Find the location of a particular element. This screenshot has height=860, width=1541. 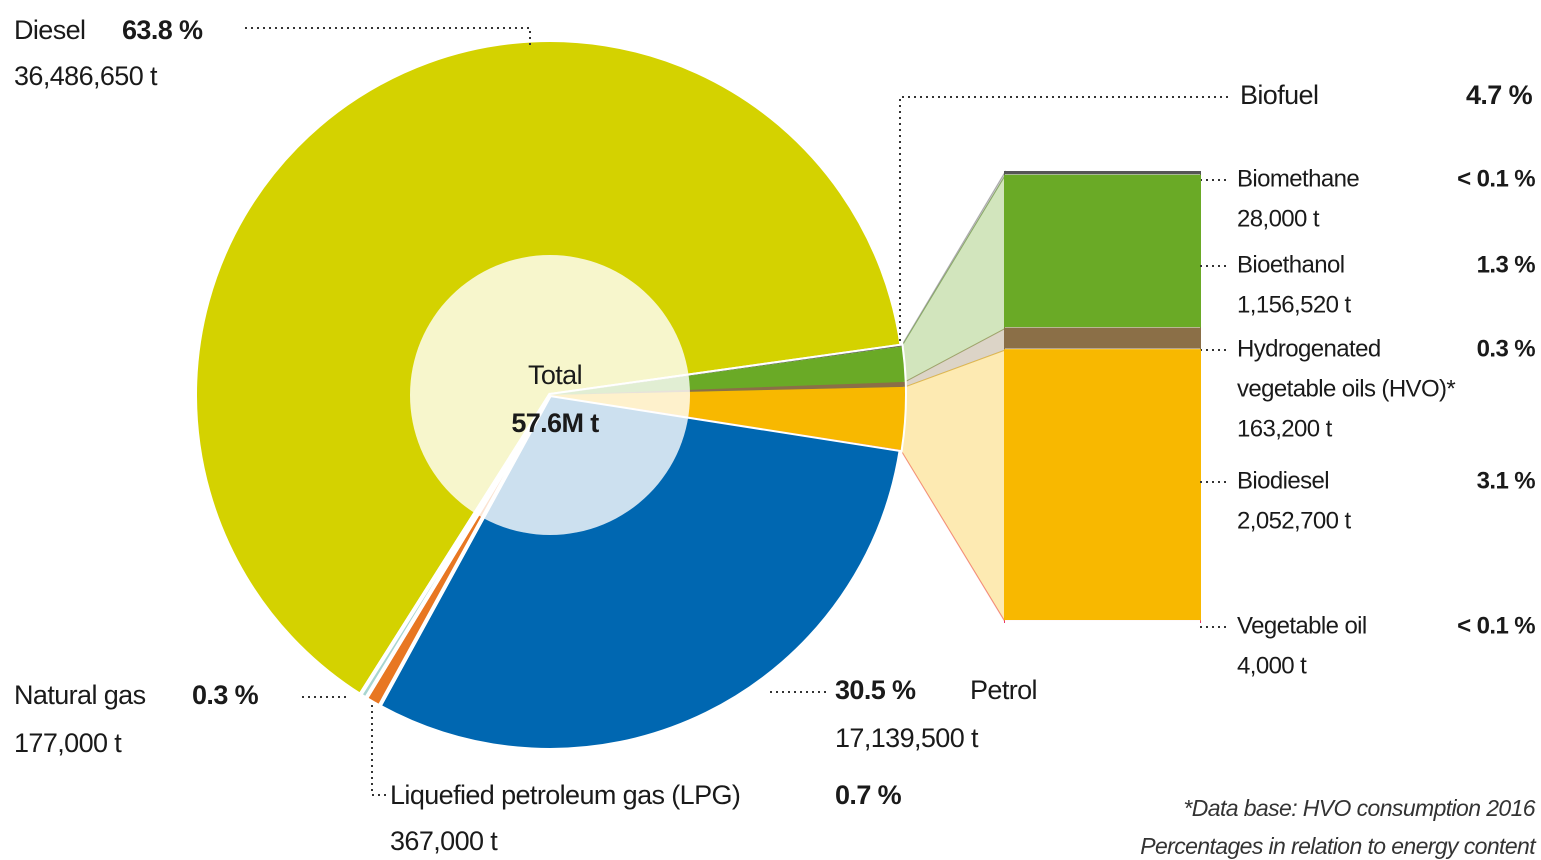

slice-value: 0.3 % is located at coordinates (225, 695).